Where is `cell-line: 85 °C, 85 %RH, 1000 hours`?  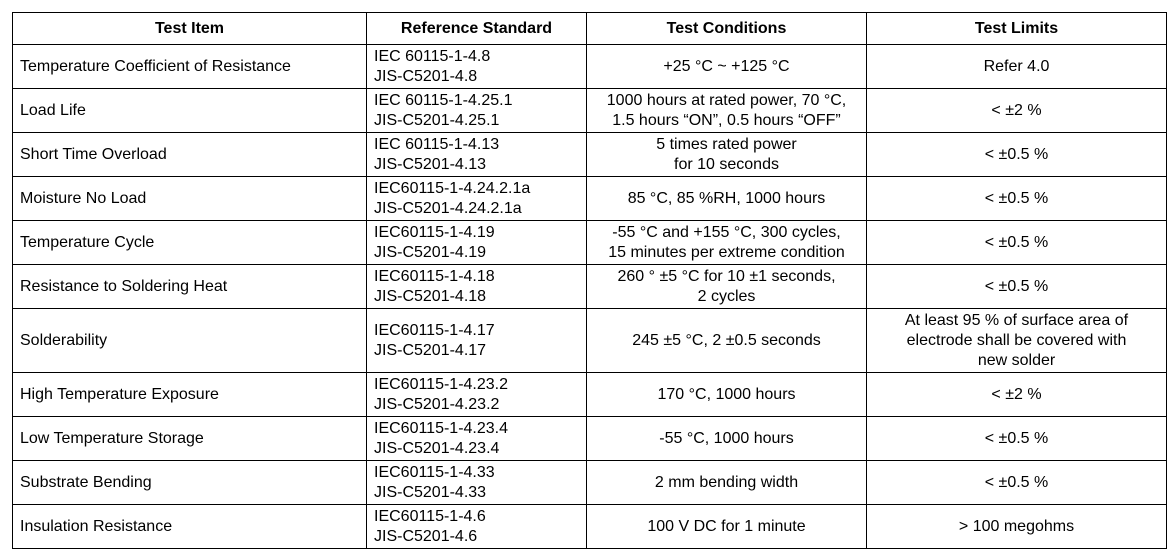 cell-line: 85 °C, 85 %RH, 1000 hours is located at coordinates (726, 198).